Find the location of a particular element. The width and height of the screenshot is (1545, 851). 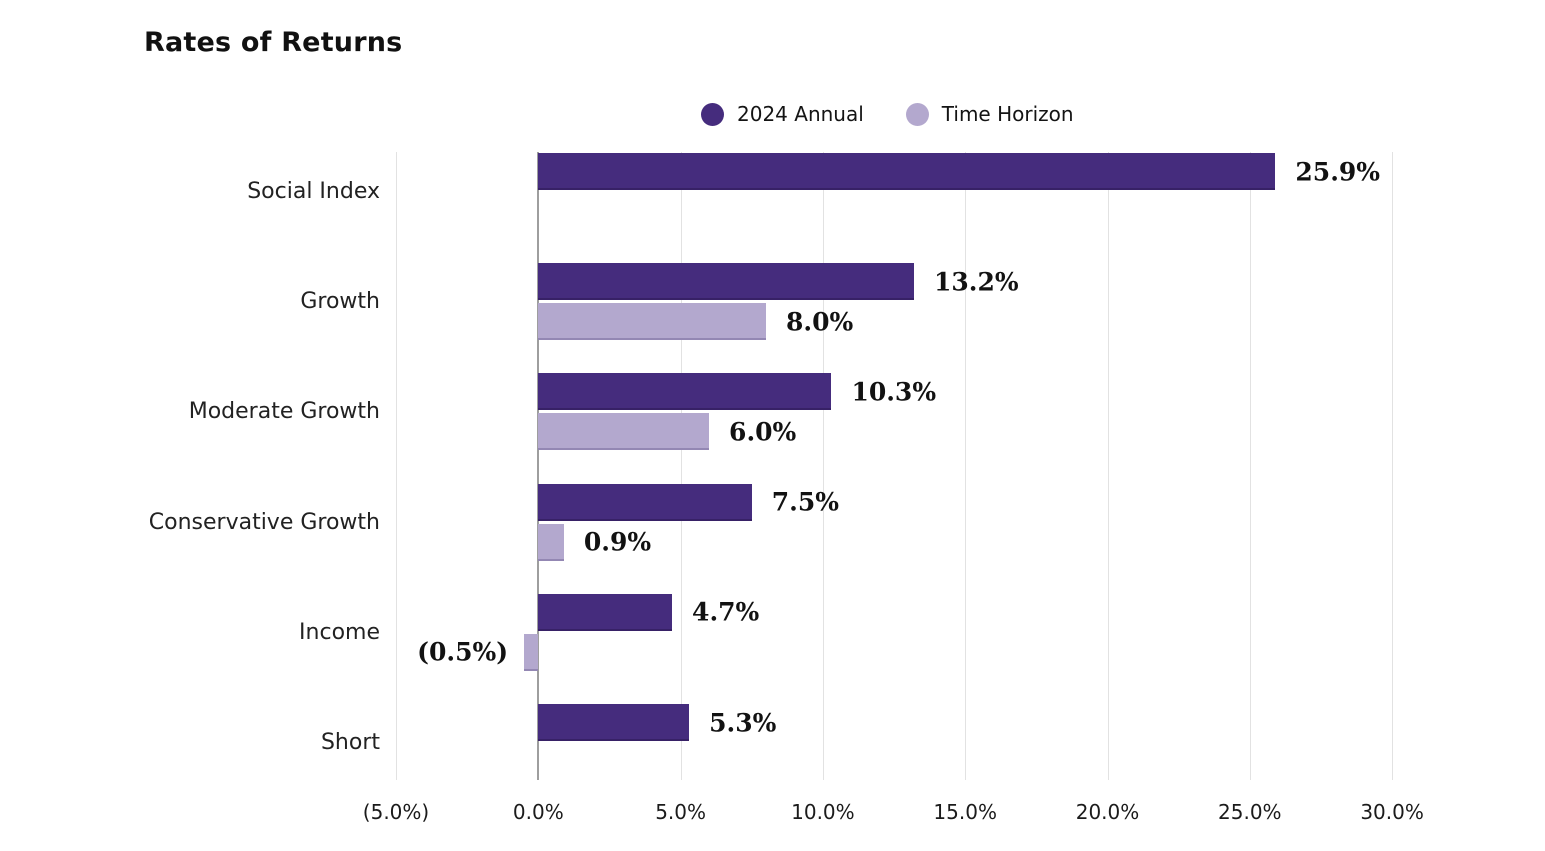

bar-short-2024-annual is located at coordinates (614, 722).